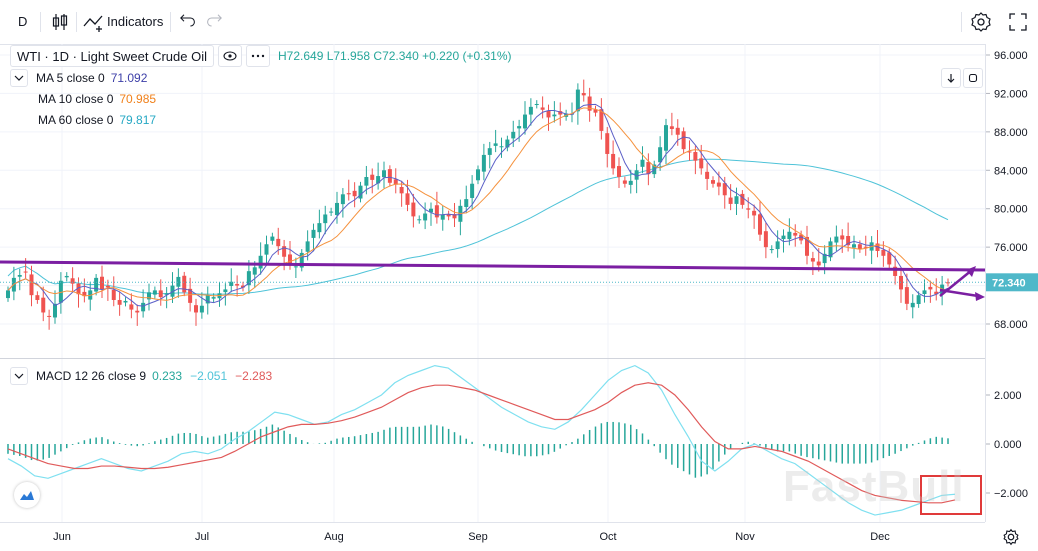 The width and height of the screenshot is (1038, 551). What do you see at coordinates (1011, 210) in the screenshot?
I see `price-tick-label: 80.000` at bounding box center [1011, 210].